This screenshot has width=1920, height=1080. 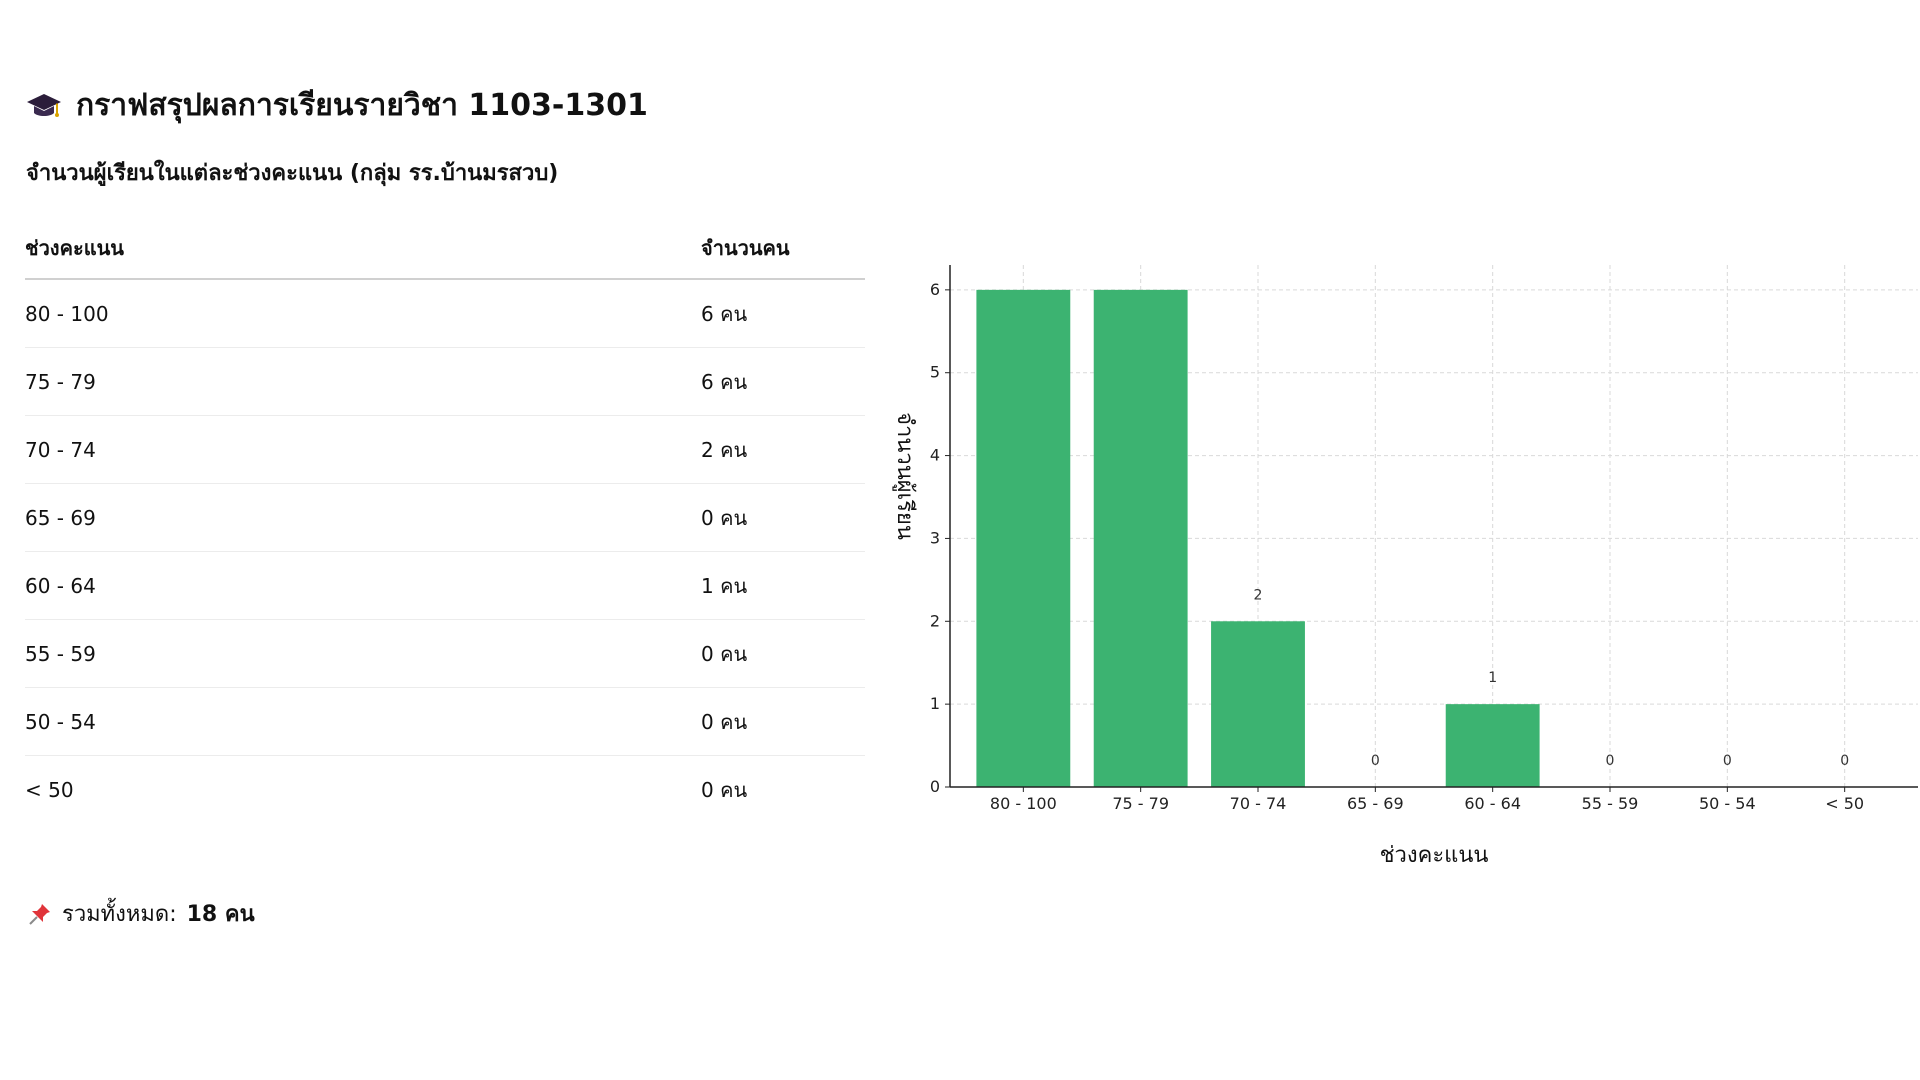 What do you see at coordinates (783, 449) in the screenshot?
I see `count-cell: 2 คน` at bounding box center [783, 449].